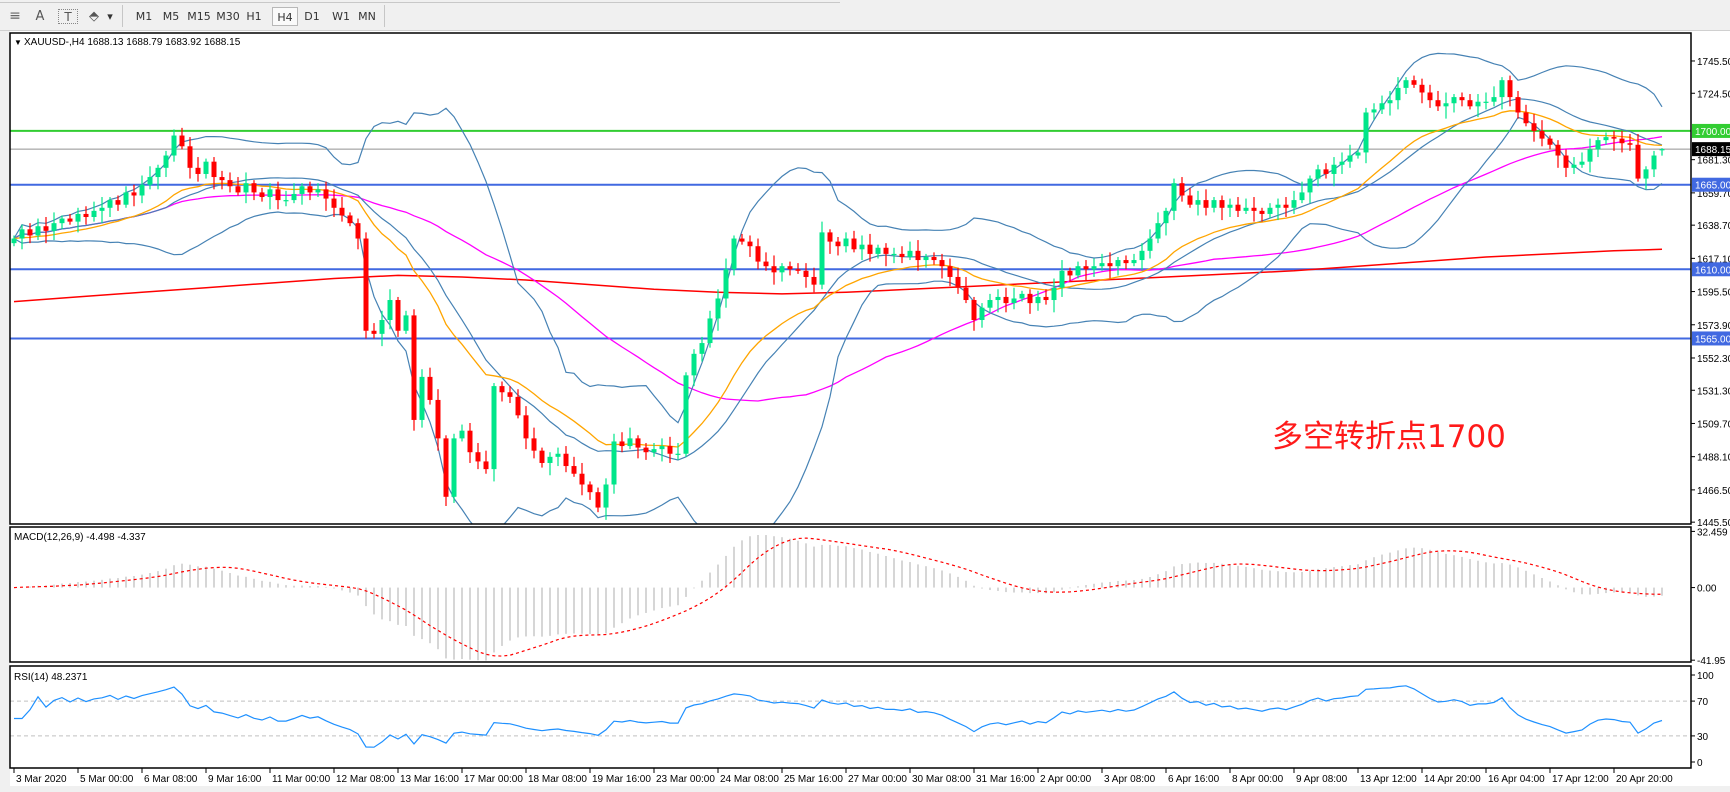  I want to click on timeframe-w1: W1, so click(341, 16).